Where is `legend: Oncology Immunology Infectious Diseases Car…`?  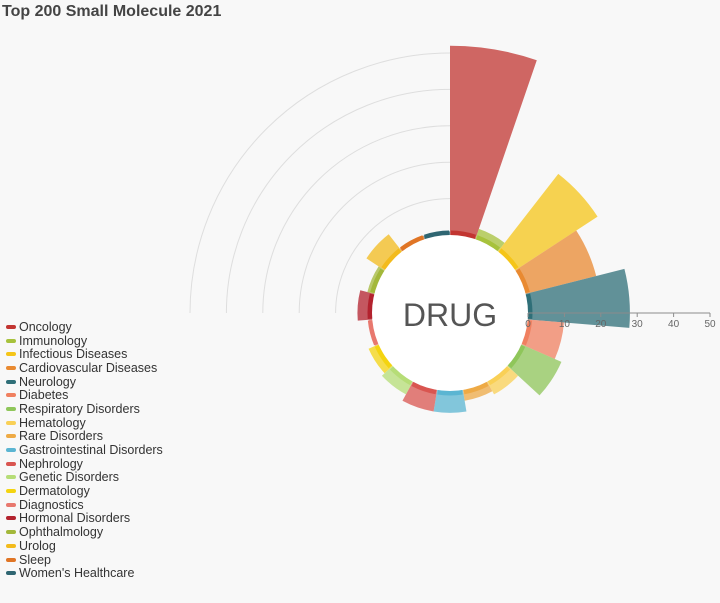 legend: Oncology Immunology Infectious Diseases Car… is located at coordinates (84, 450).